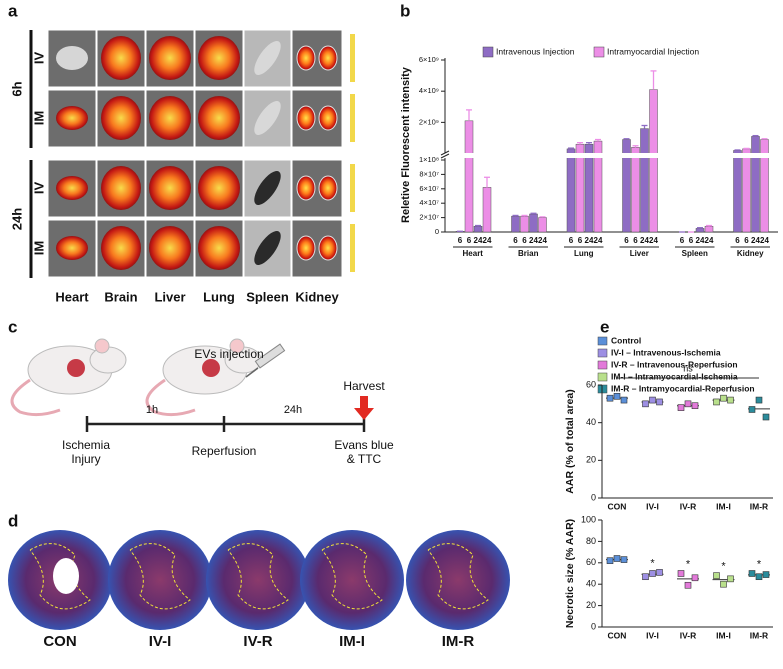 The image size is (783, 669). I want to click on organ-label: Heart, so click(72, 296).